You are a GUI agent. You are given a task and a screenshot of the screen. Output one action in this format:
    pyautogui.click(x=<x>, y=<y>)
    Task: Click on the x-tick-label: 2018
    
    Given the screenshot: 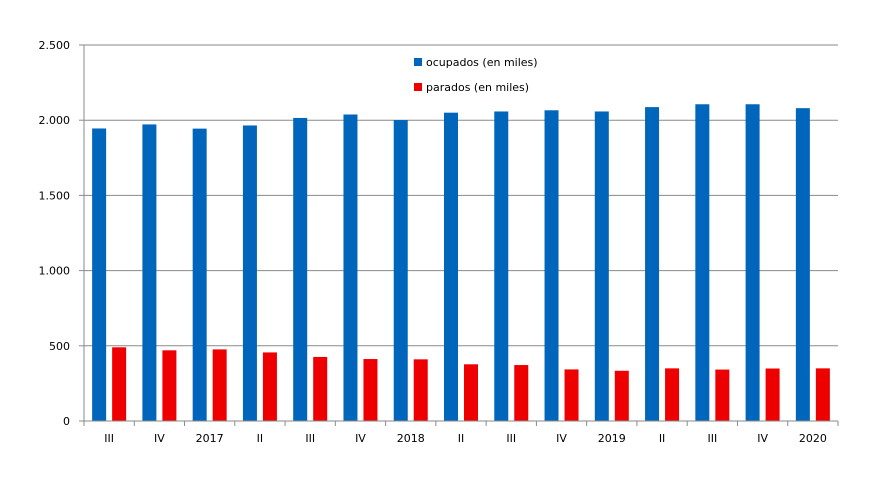 What is the action you would take?
    pyautogui.click(x=411, y=438)
    